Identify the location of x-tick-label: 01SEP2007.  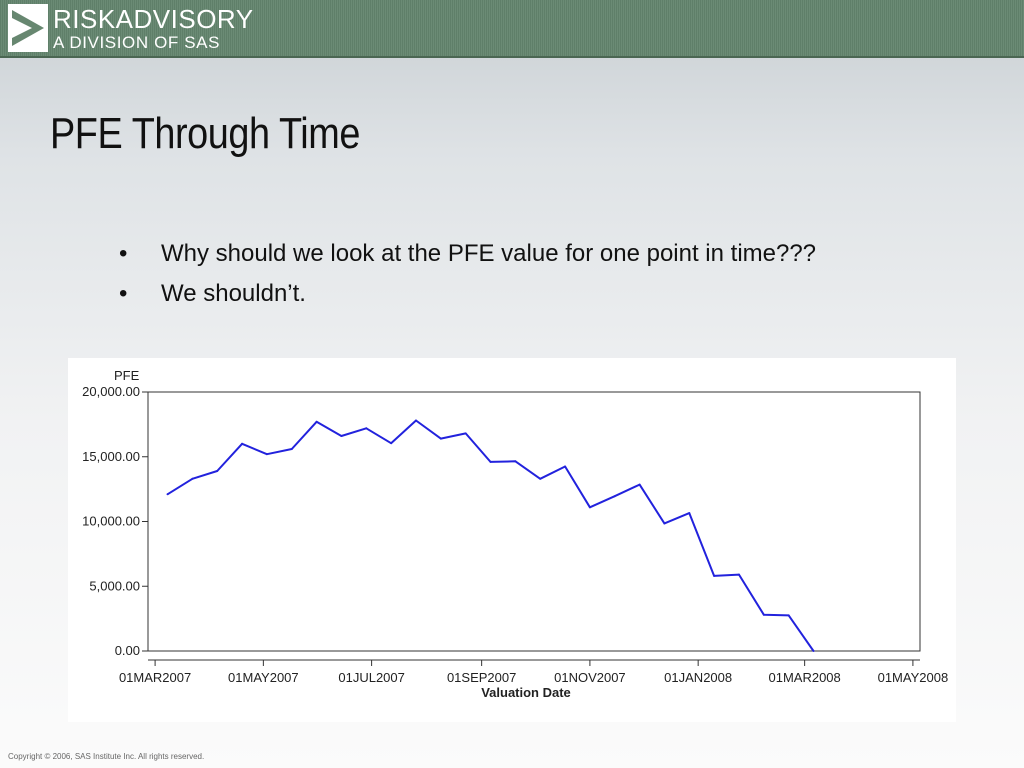
(481, 677).